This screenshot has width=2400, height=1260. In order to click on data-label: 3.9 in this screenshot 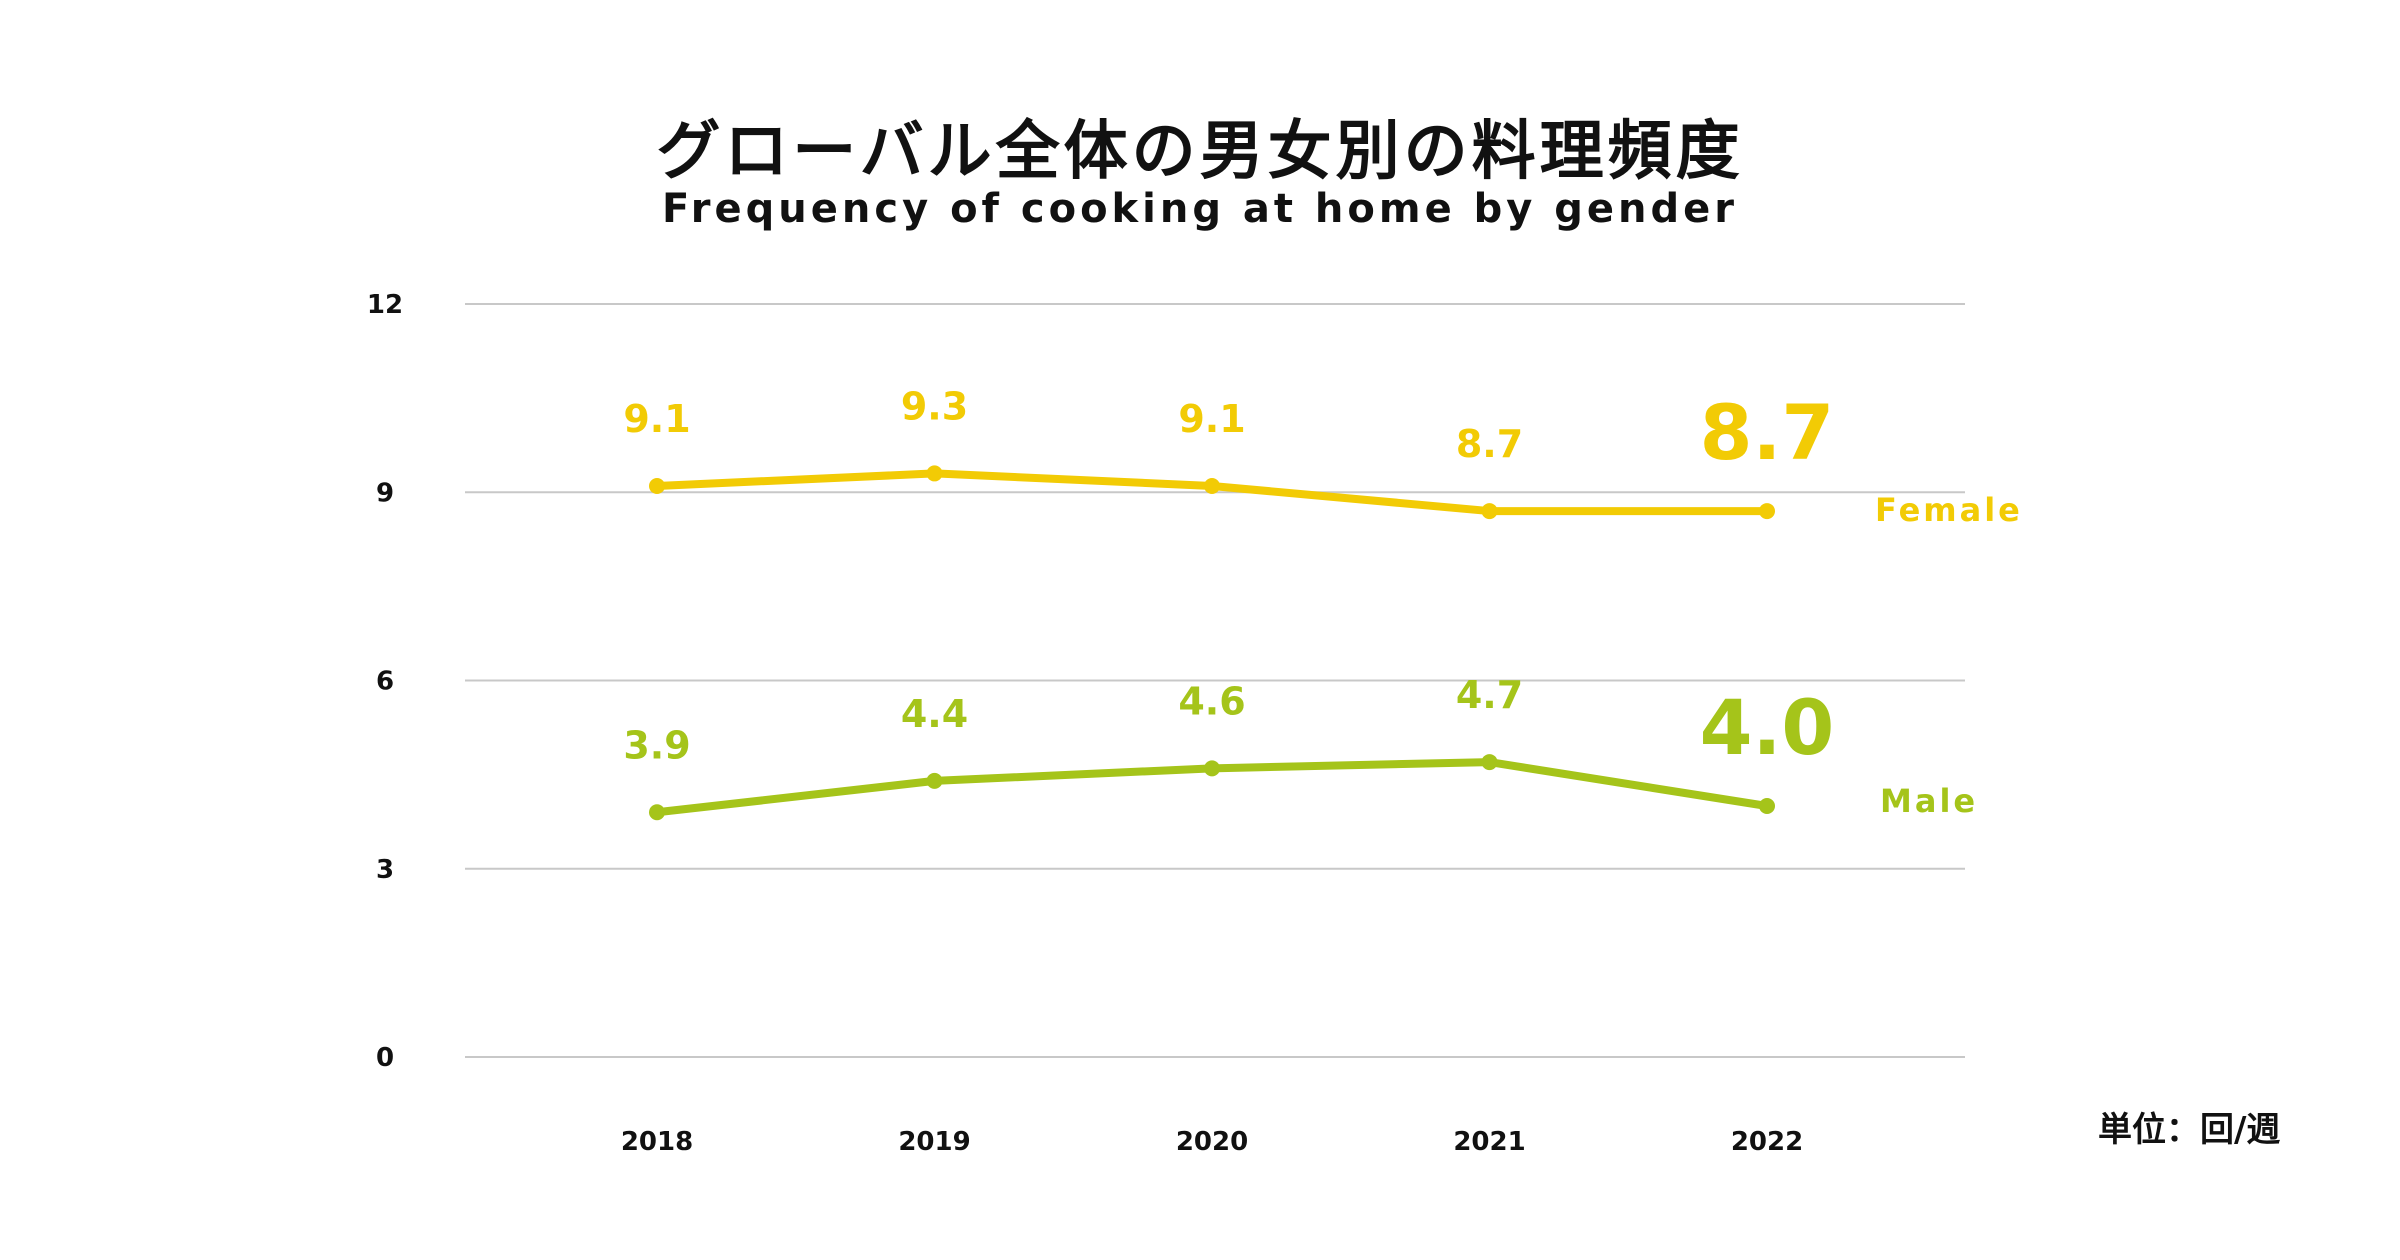, I will do `click(656, 745)`.